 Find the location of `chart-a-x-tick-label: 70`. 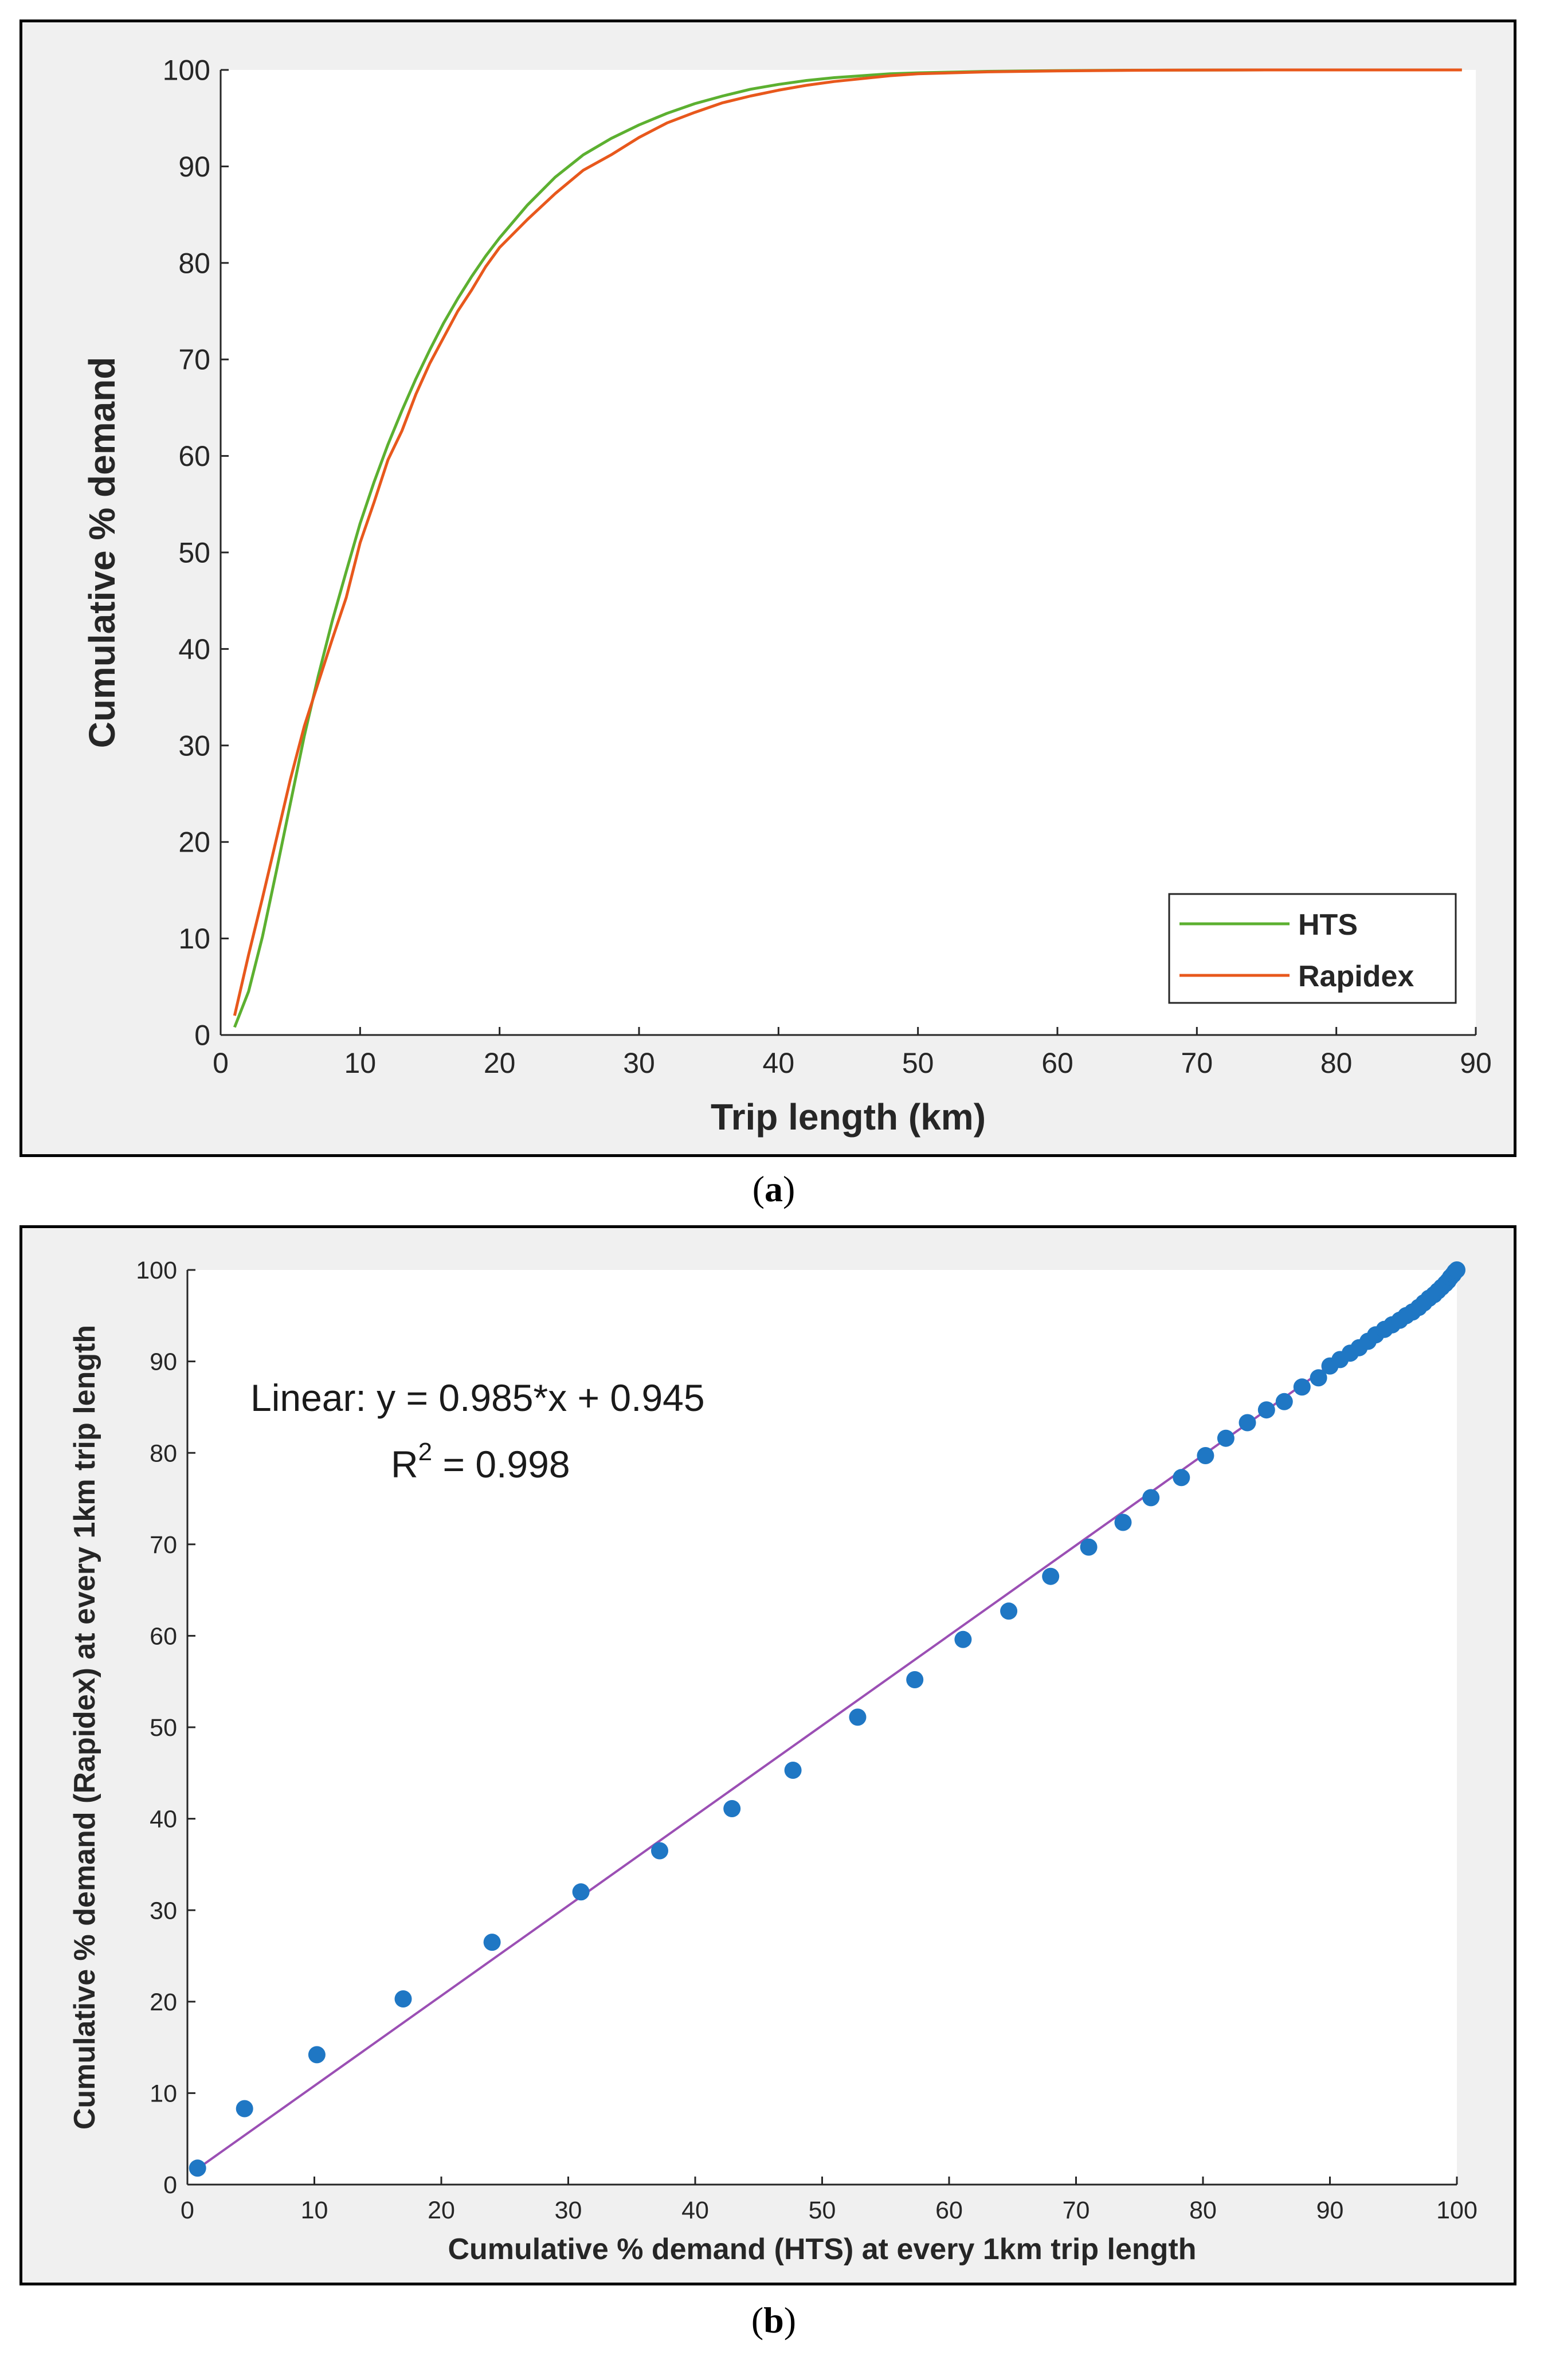

chart-a-x-tick-label: 70 is located at coordinates (1197, 1063).